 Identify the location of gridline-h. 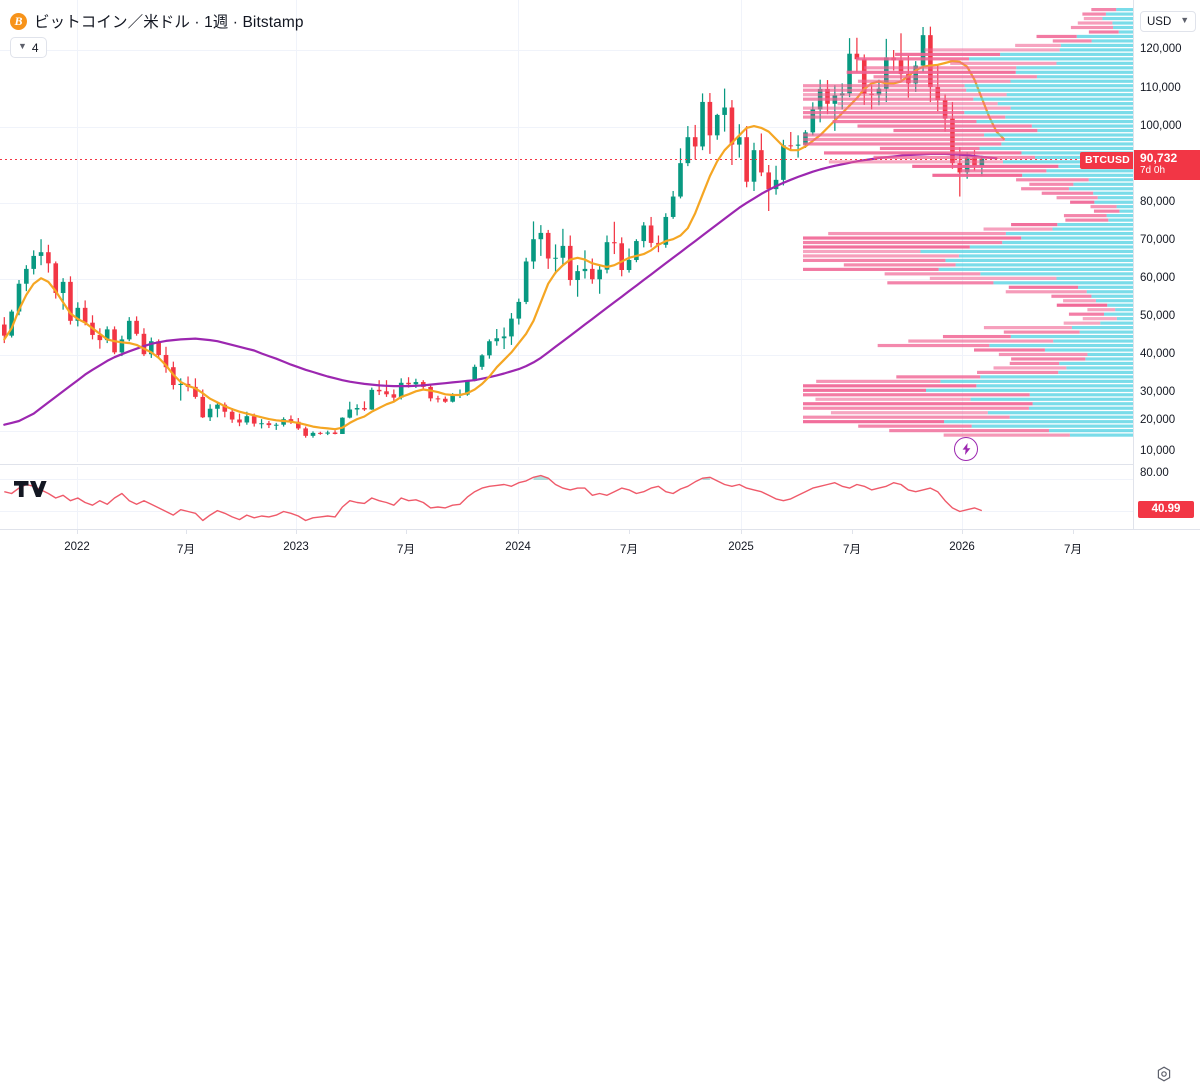
(566, 431).